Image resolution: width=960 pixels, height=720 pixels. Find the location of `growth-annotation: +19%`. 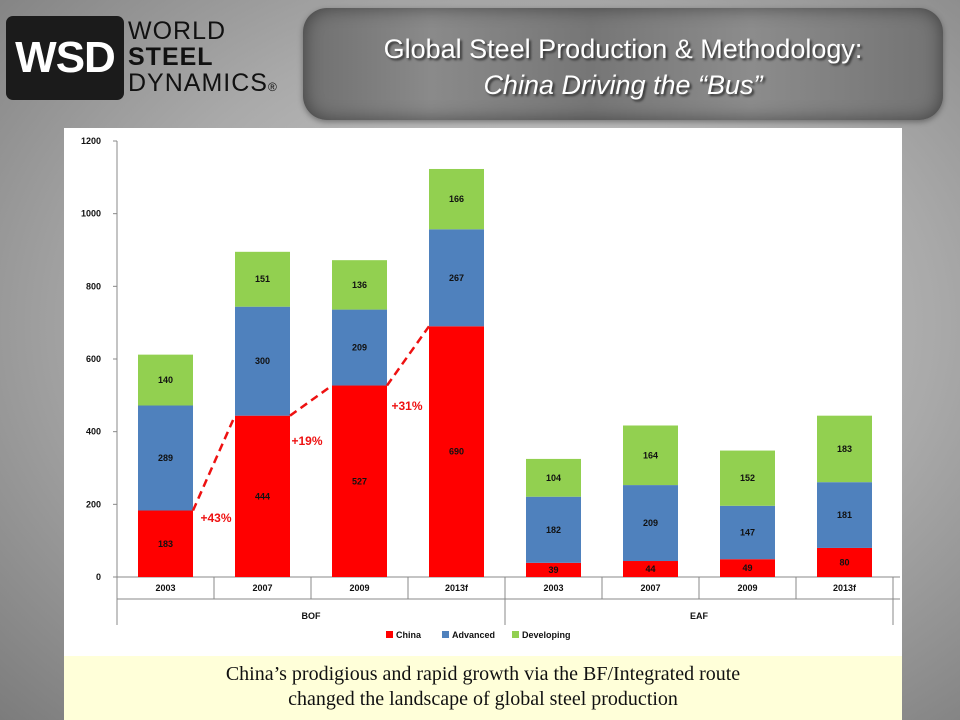

growth-annotation: +19% is located at coordinates (306, 441).